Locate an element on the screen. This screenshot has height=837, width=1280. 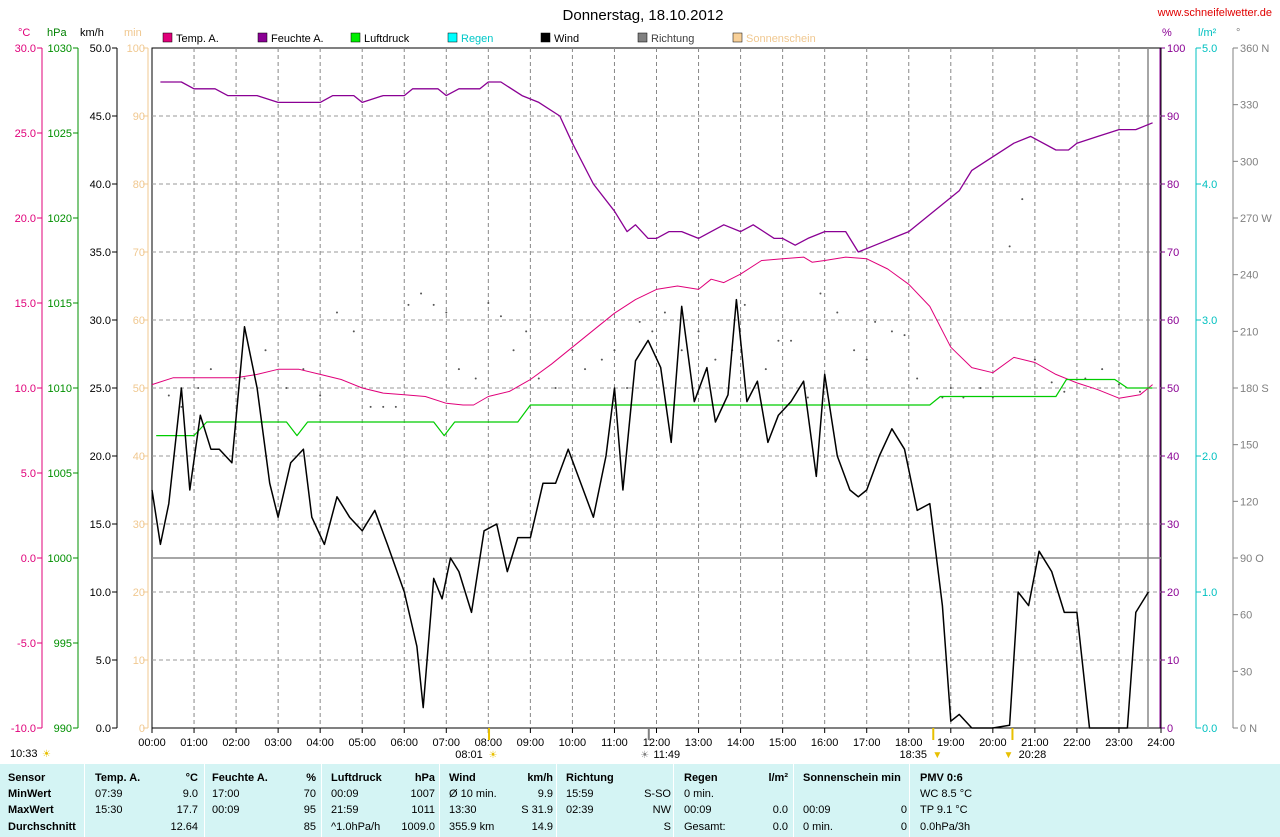
update-time-label: 10:33 is located at coordinates (24, 754).